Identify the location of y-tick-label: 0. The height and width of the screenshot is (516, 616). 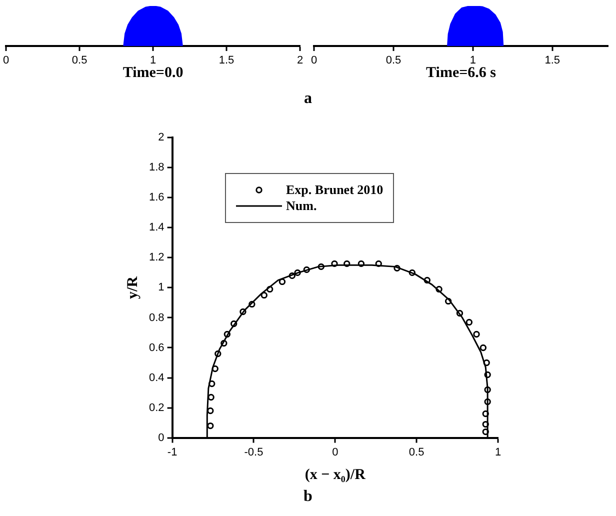
(161, 438).